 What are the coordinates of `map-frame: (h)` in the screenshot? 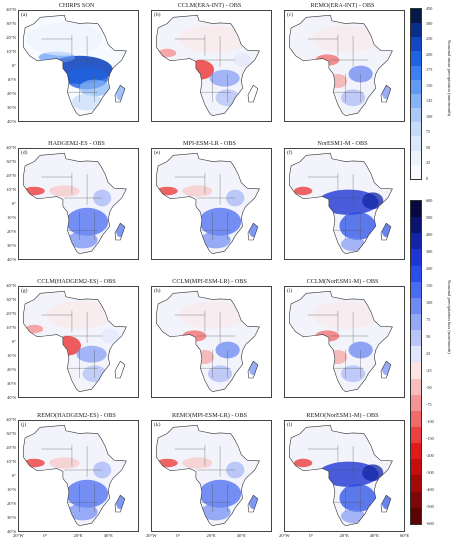 It's located at (211, 342).